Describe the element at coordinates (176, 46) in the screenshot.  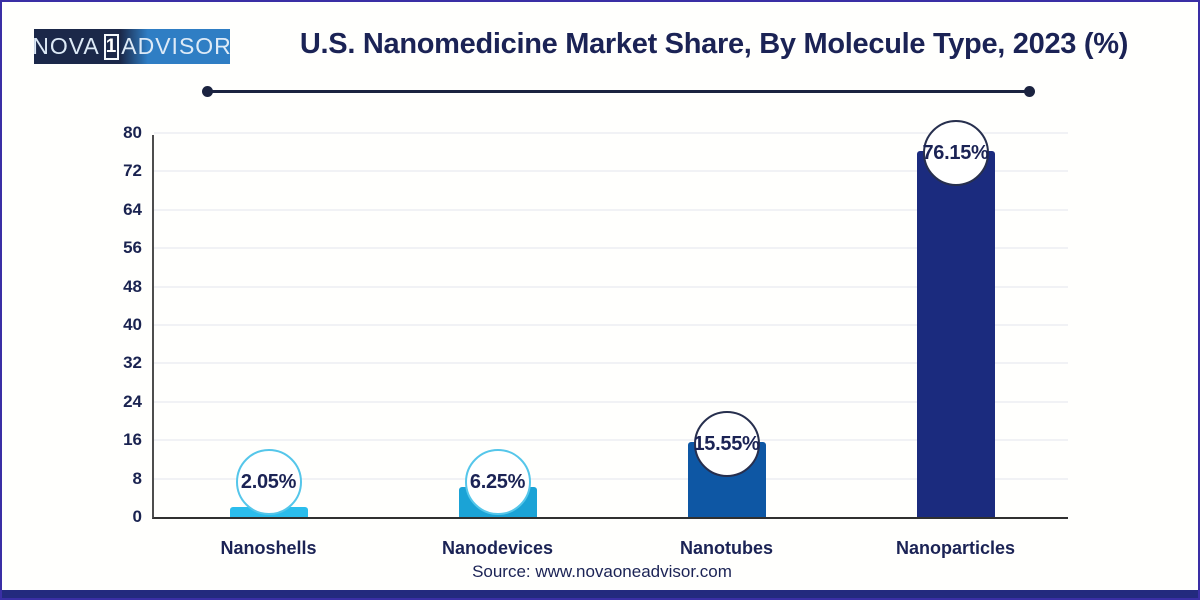
I see `logo-part-advisor: ADVISOR` at that location.